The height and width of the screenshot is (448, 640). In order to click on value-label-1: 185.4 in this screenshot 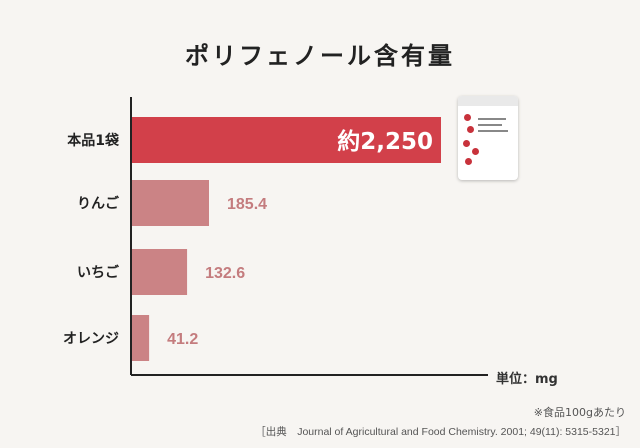, I will do `click(247, 204)`.